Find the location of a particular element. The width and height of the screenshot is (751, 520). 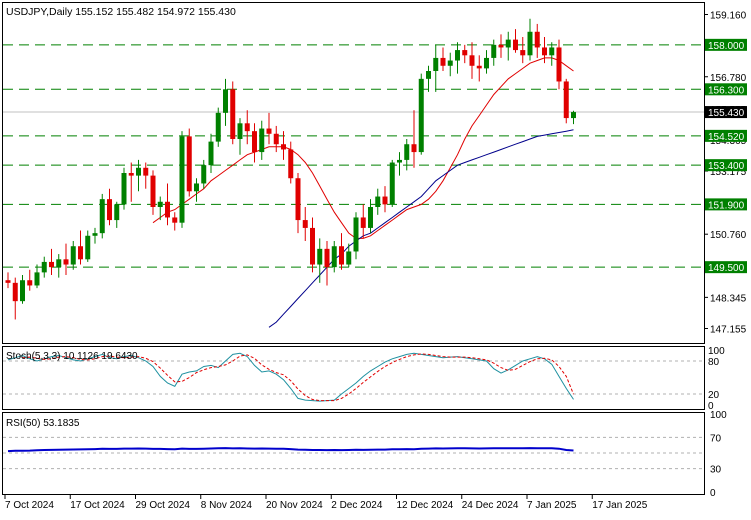

sr-level-label: 151.900 is located at coordinates (726, 205).